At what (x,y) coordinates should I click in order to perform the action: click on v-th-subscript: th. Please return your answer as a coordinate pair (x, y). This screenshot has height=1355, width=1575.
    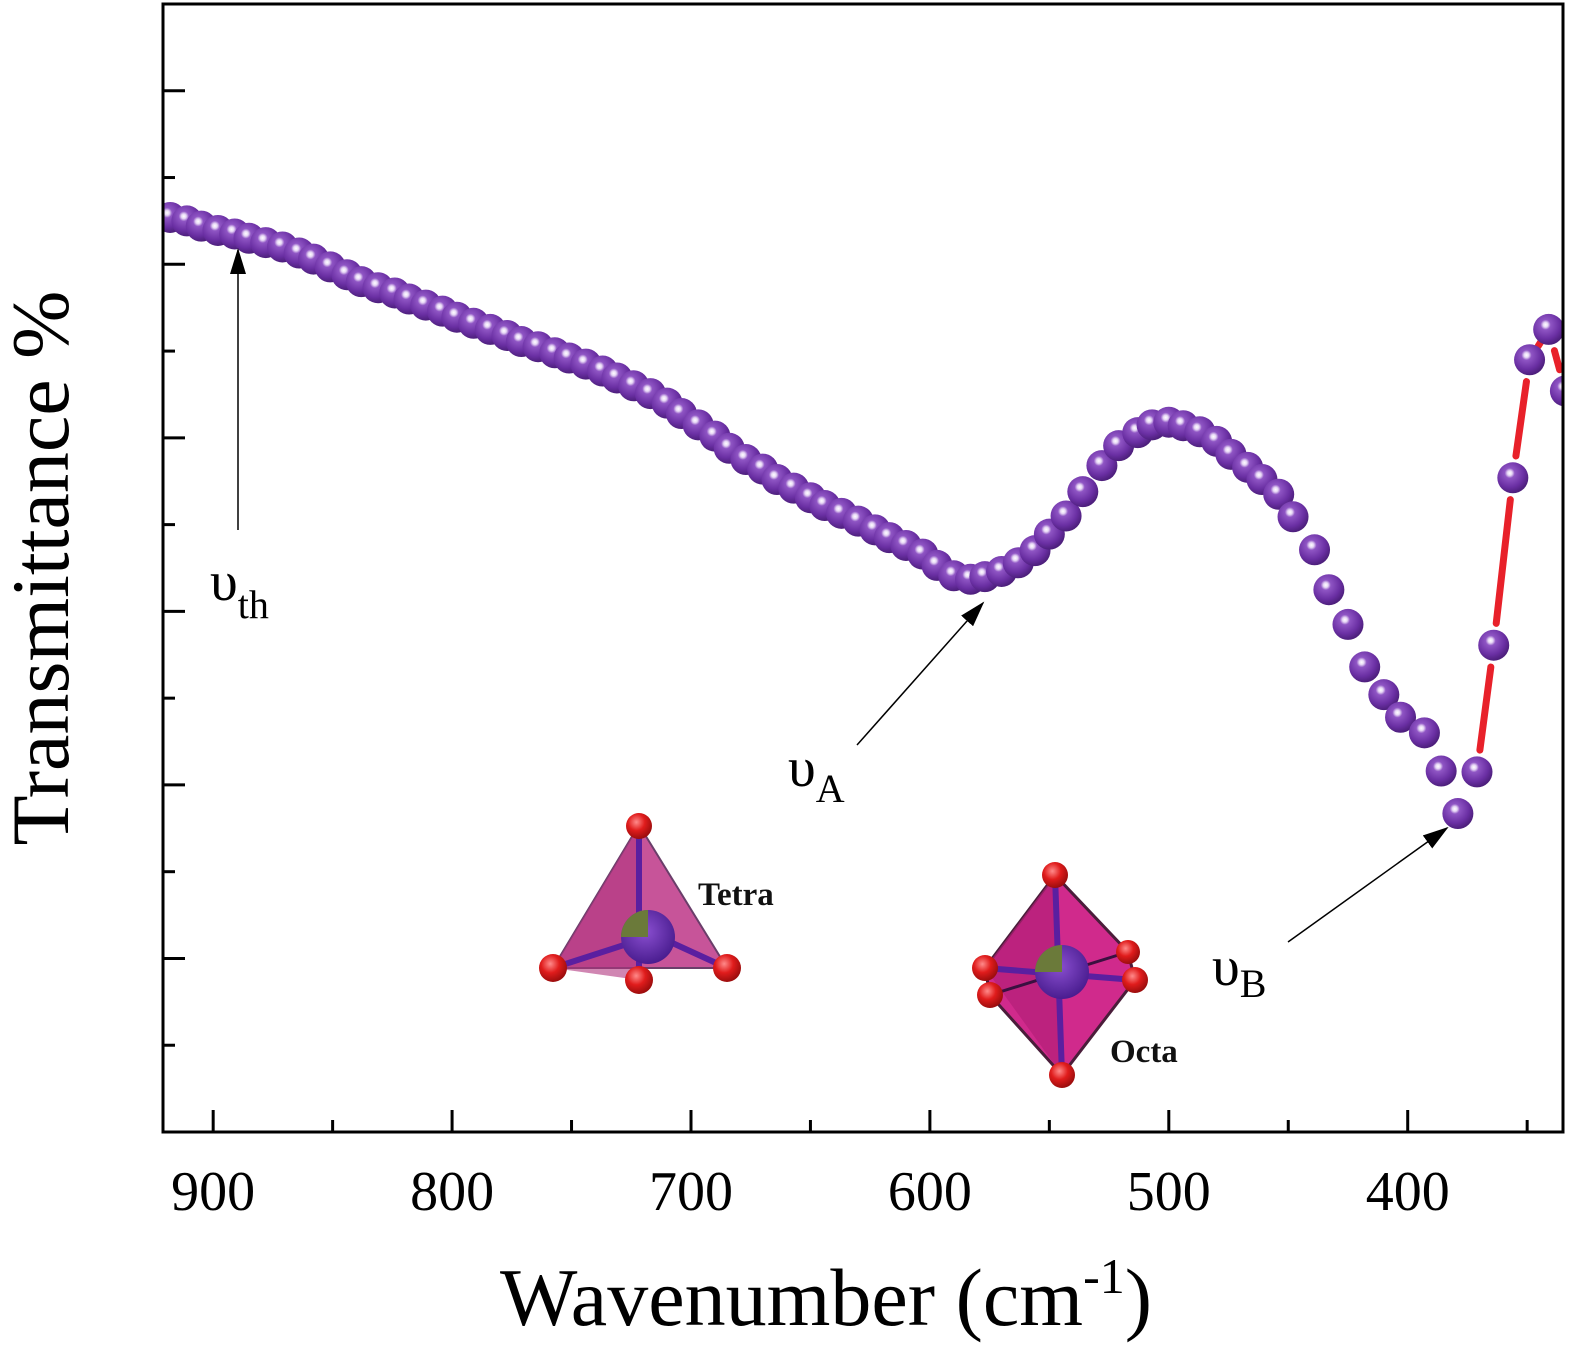
    Looking at the image, I should click on (253, 604).